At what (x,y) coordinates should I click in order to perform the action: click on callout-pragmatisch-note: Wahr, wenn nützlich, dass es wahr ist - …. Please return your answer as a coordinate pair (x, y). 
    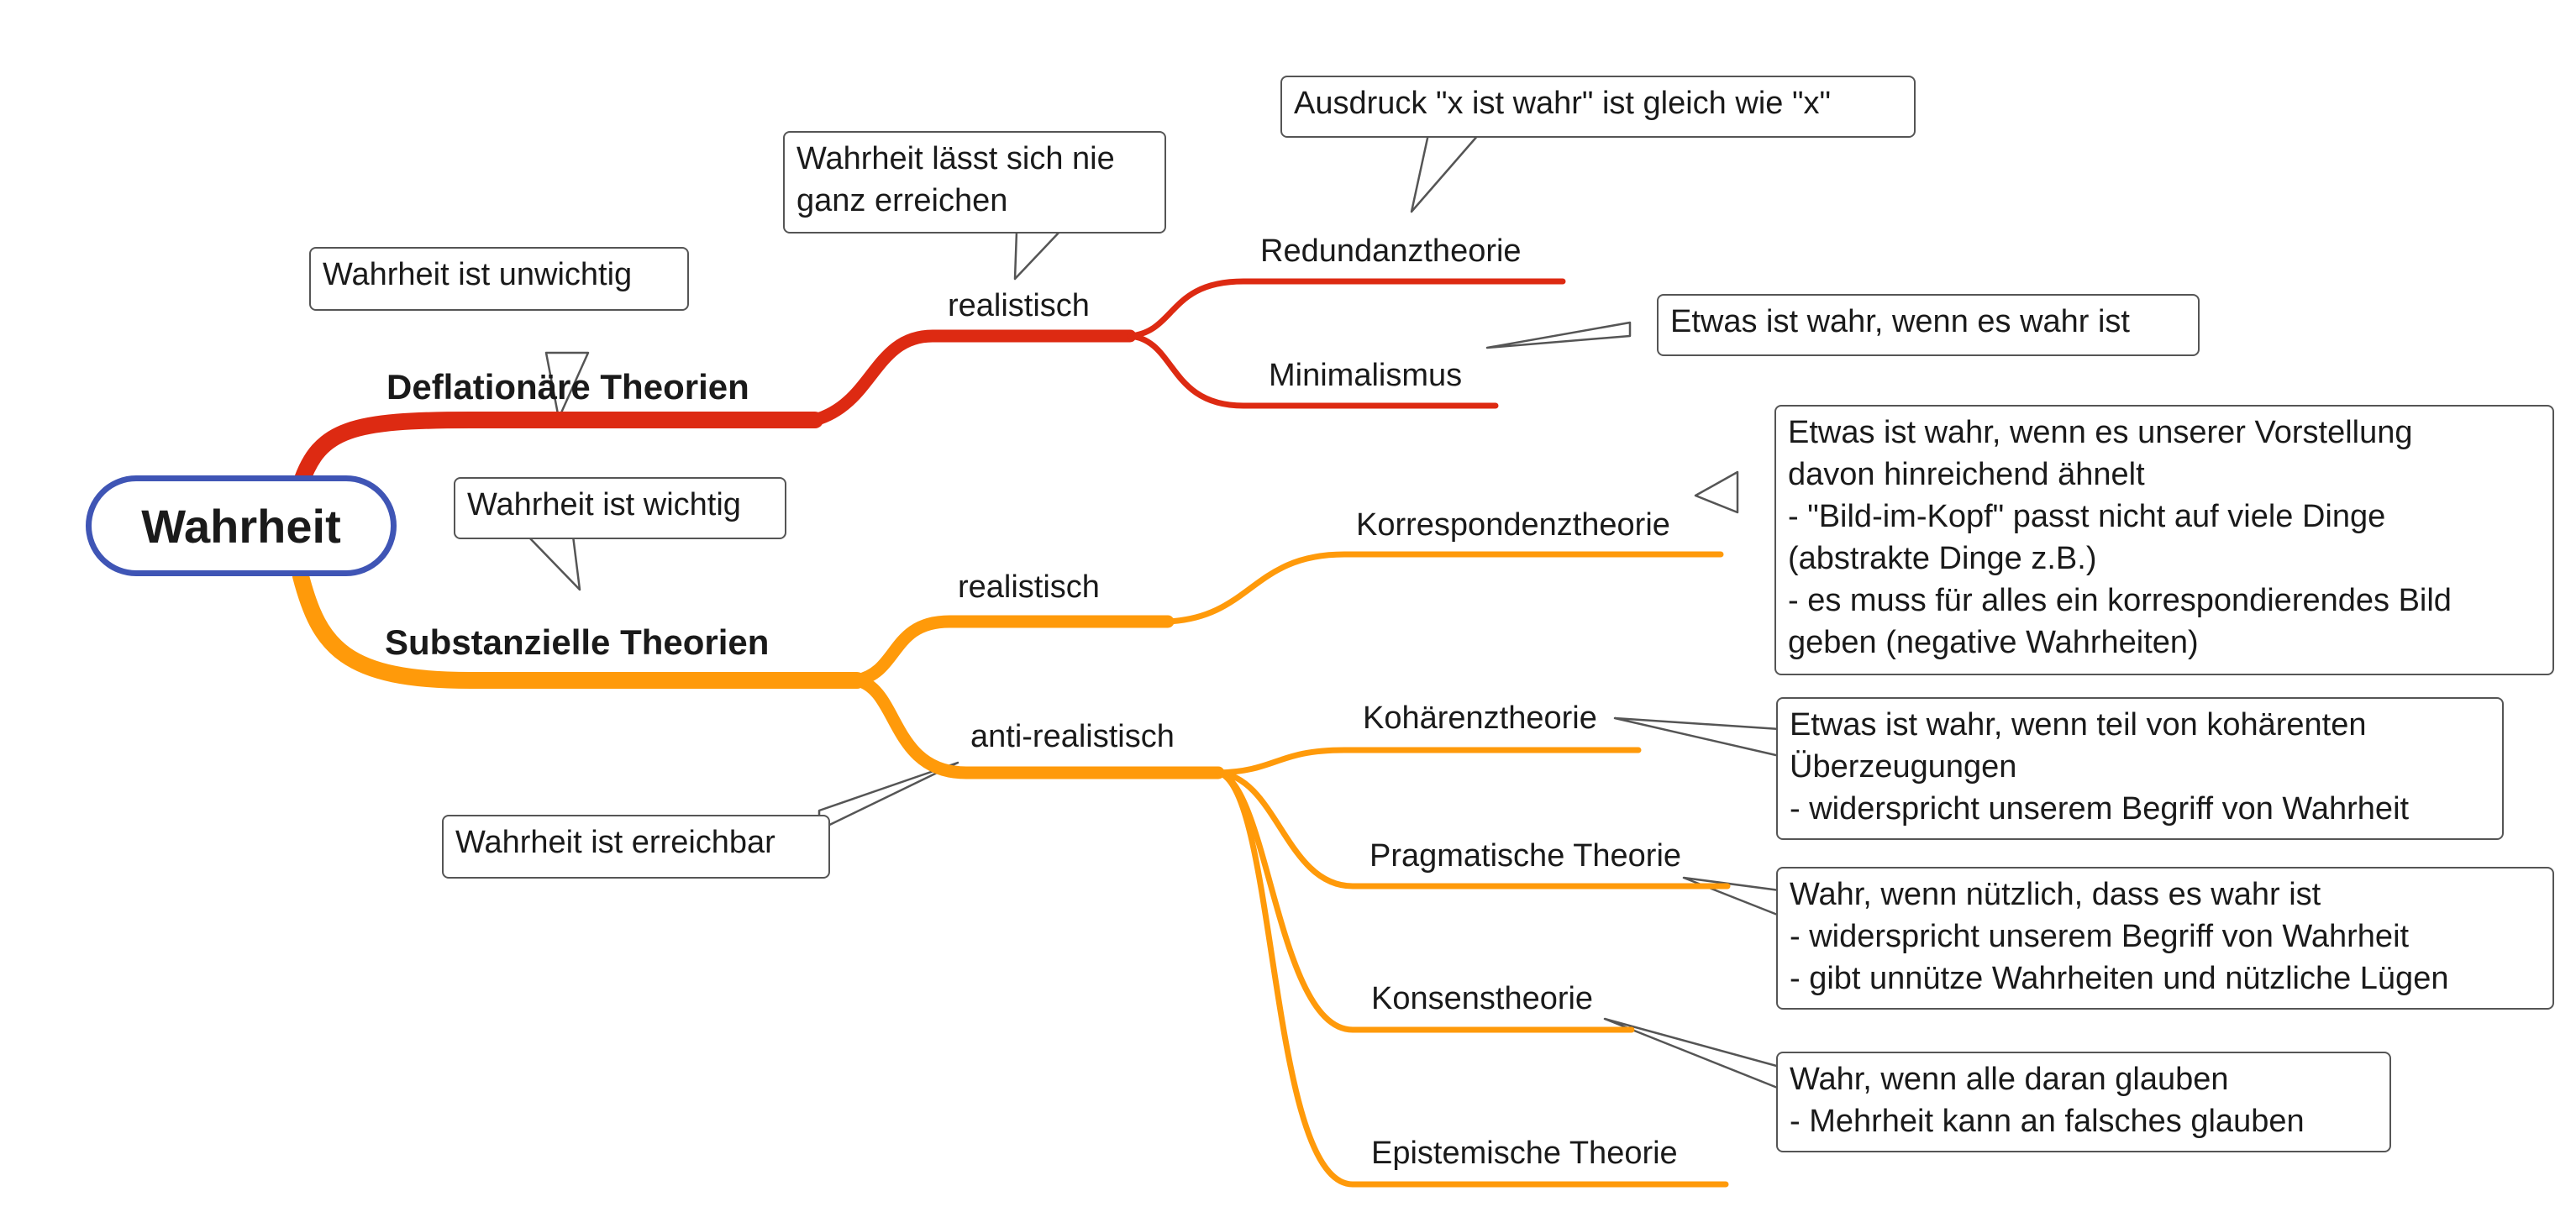
    Looking at the image, I should click on (2165, 939).